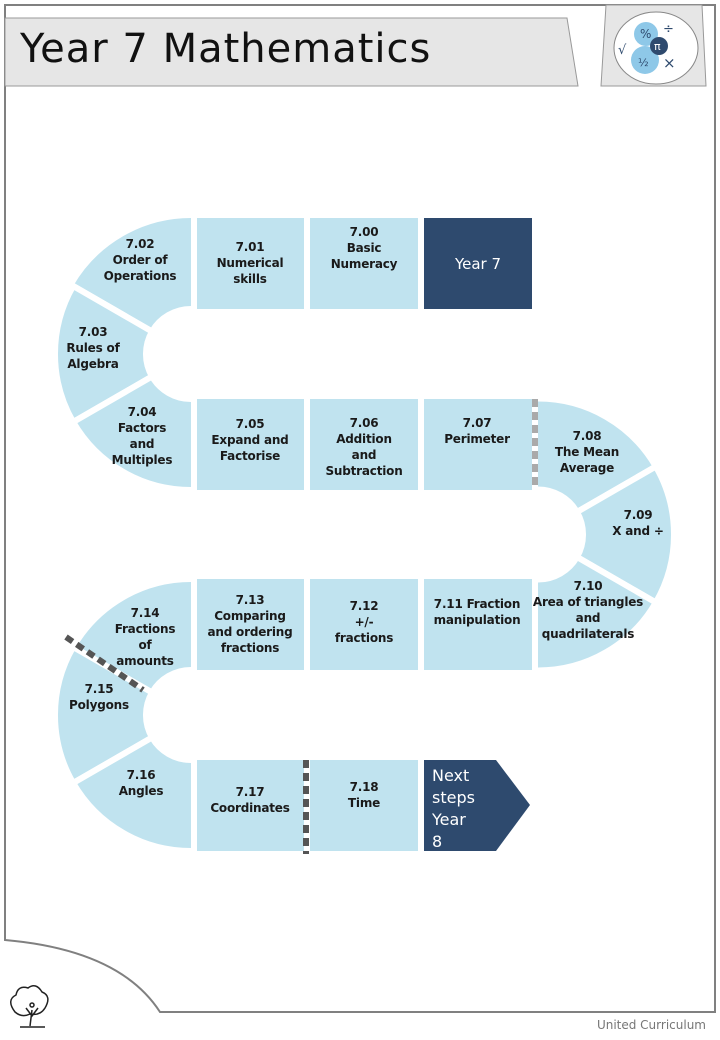 The image size is (720, 1040). I want to click on next-steps-label: Next steps Year 8, so click(453, 808).